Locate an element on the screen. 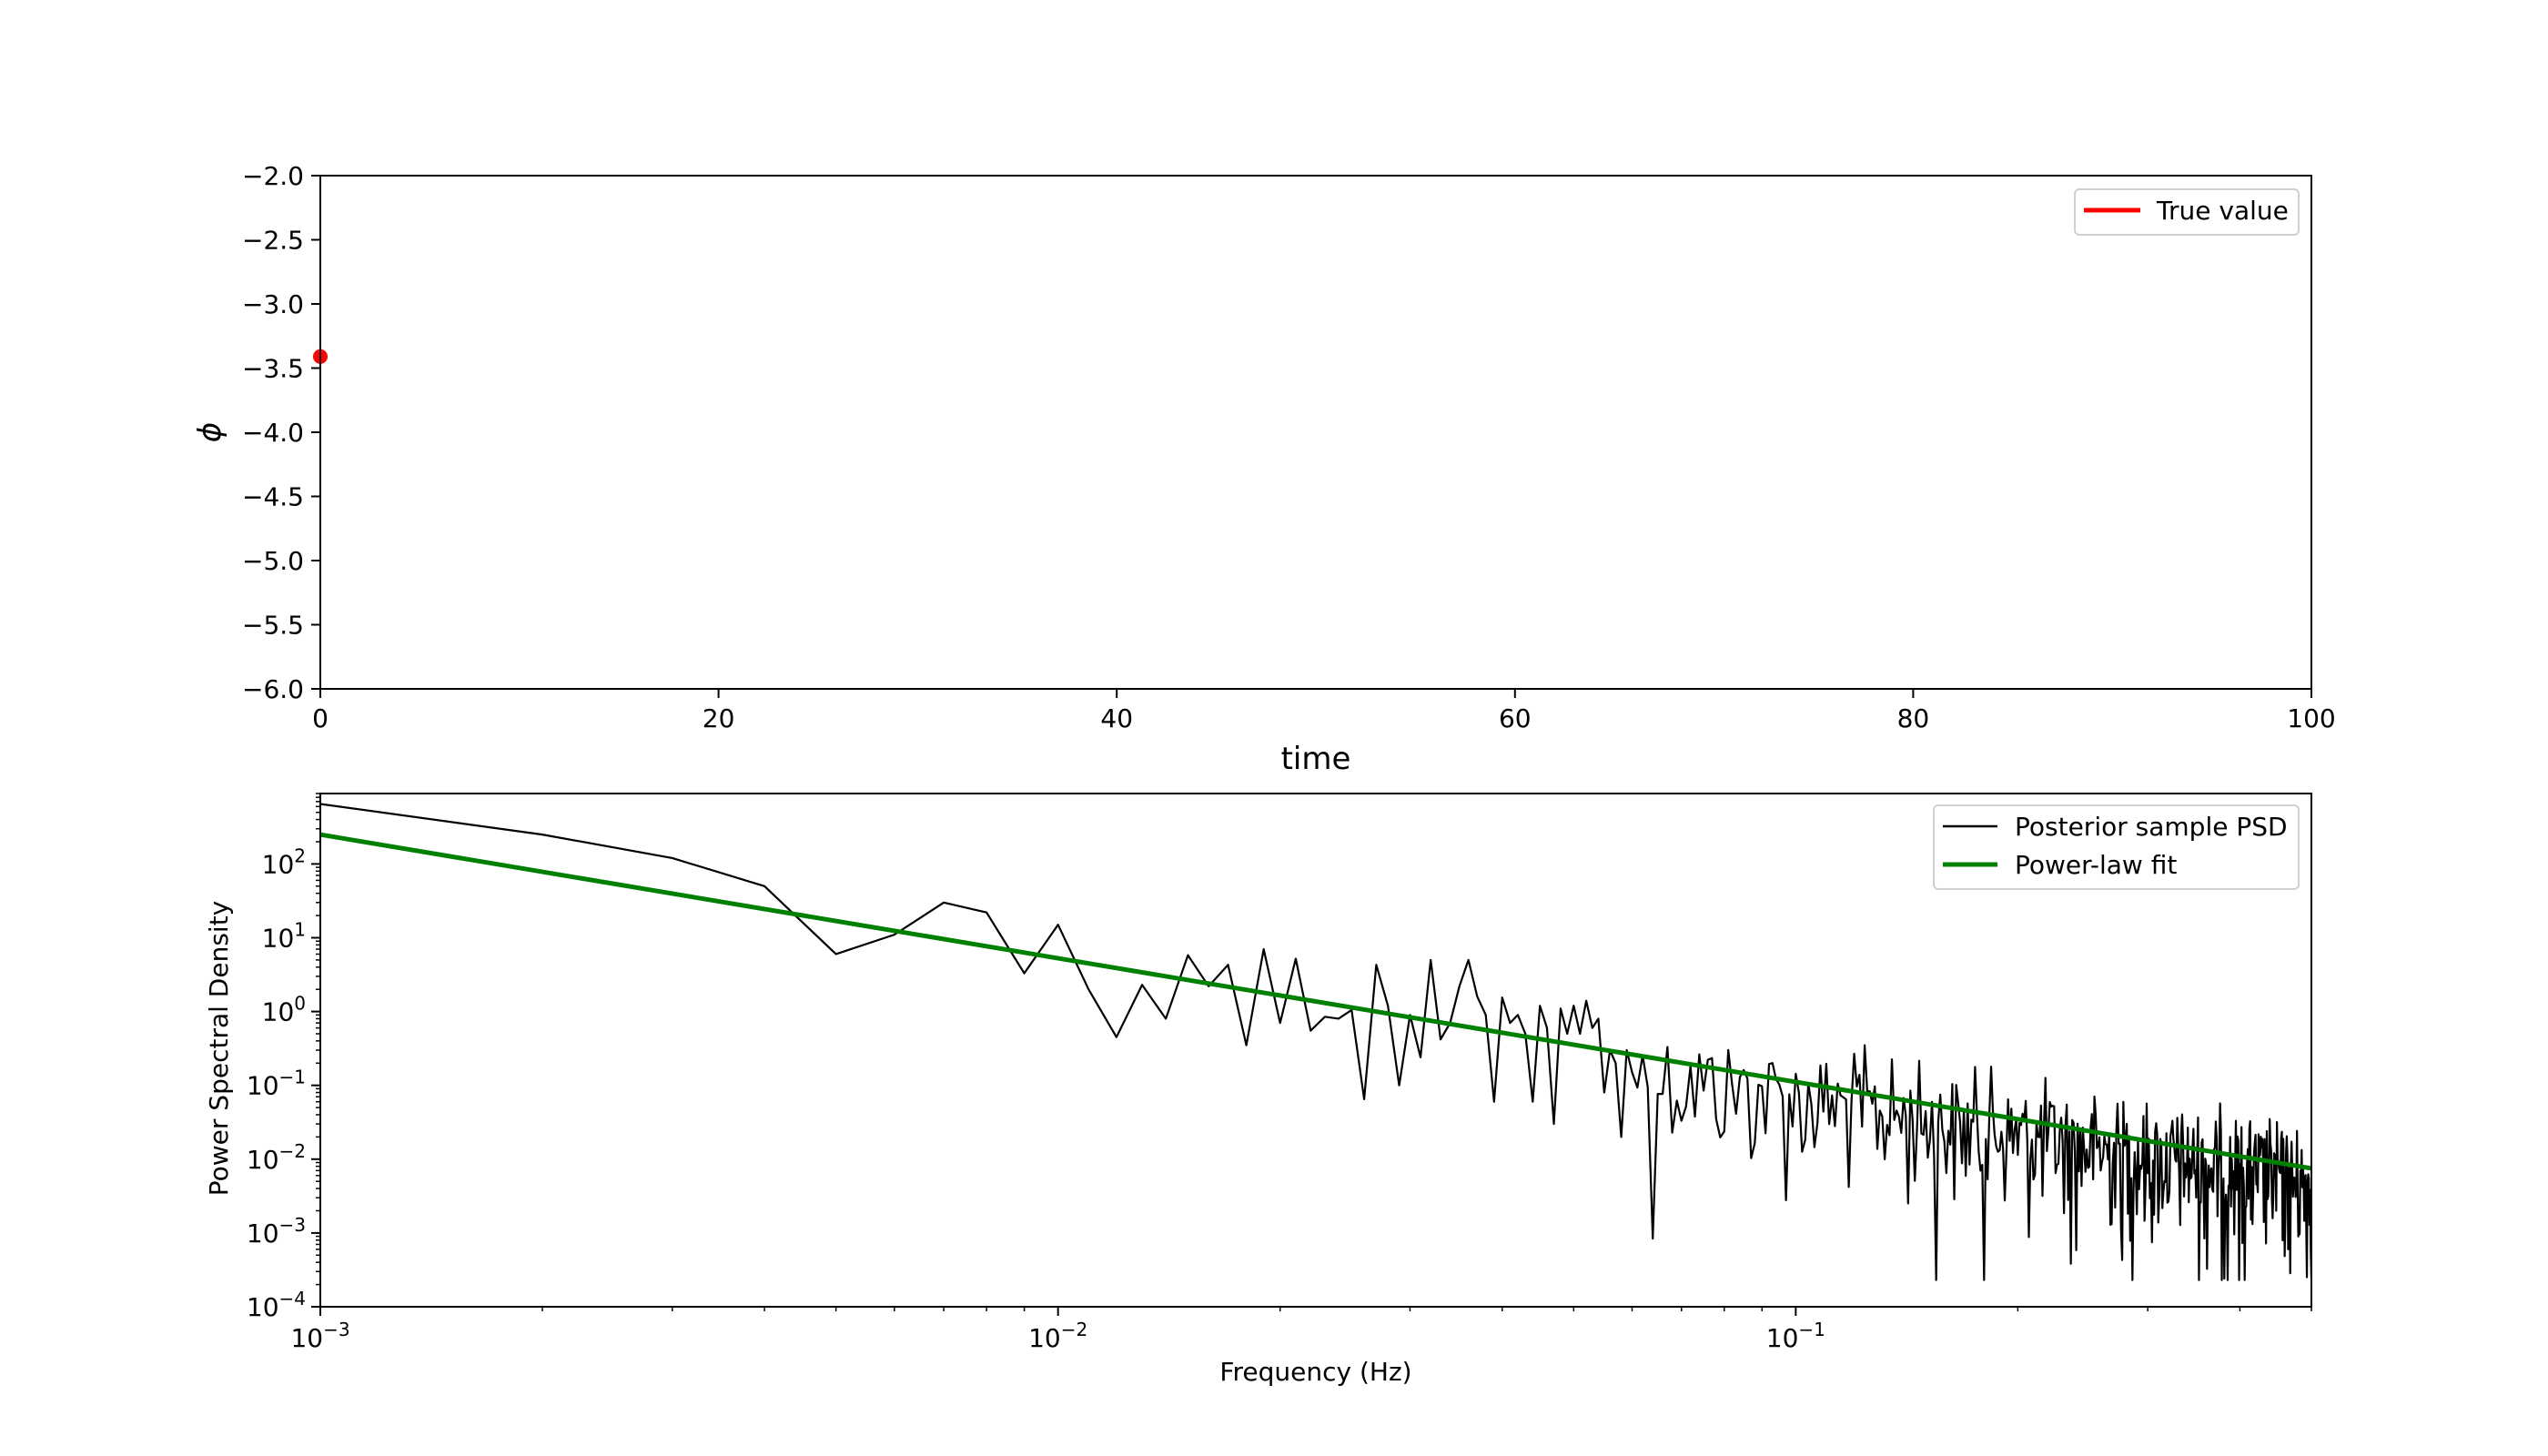  bottom-x-axis-label: Frequency (Hz) is located at coordinates (1315, 1372).